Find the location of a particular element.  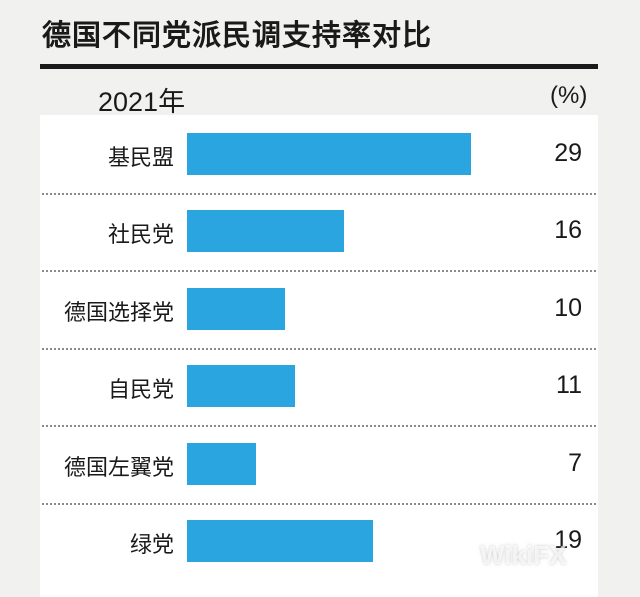

category-label: 德国选择党 is located at coordinates (118, 313).